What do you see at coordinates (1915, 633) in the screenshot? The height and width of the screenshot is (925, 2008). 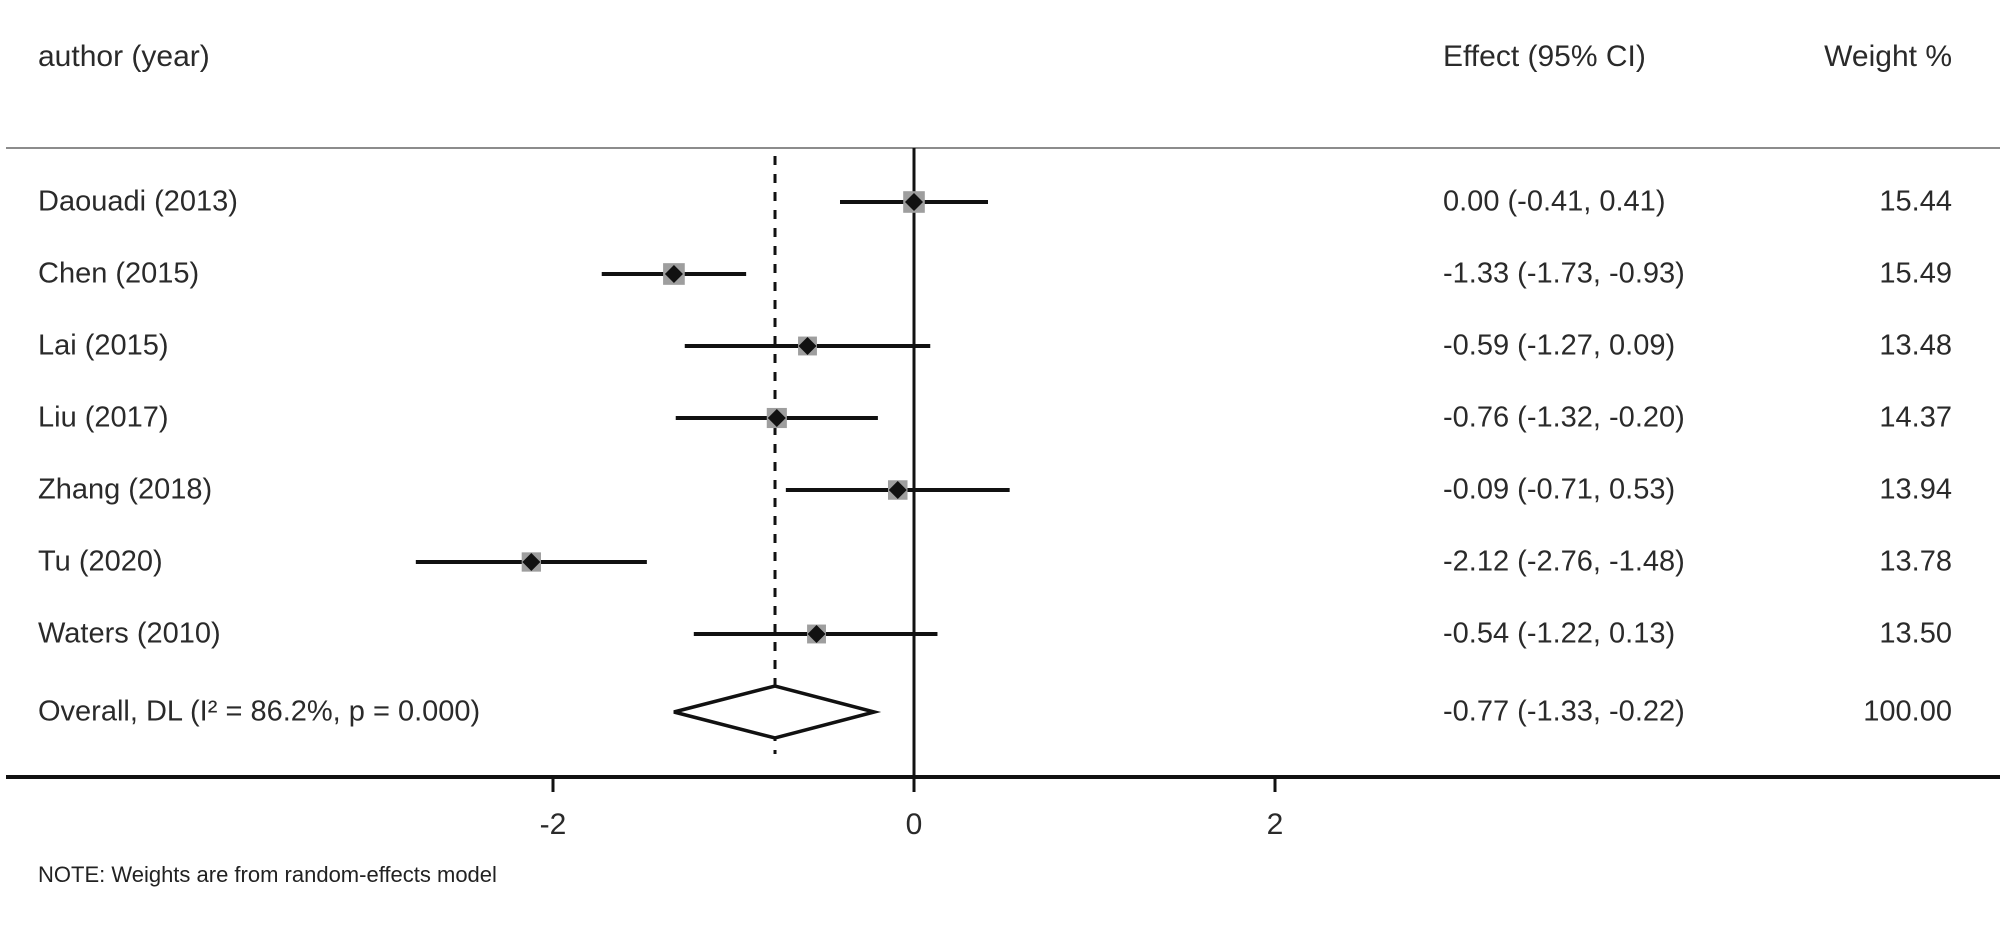 I see `study-weight: 13.50` at bounding box center [1915, 633].